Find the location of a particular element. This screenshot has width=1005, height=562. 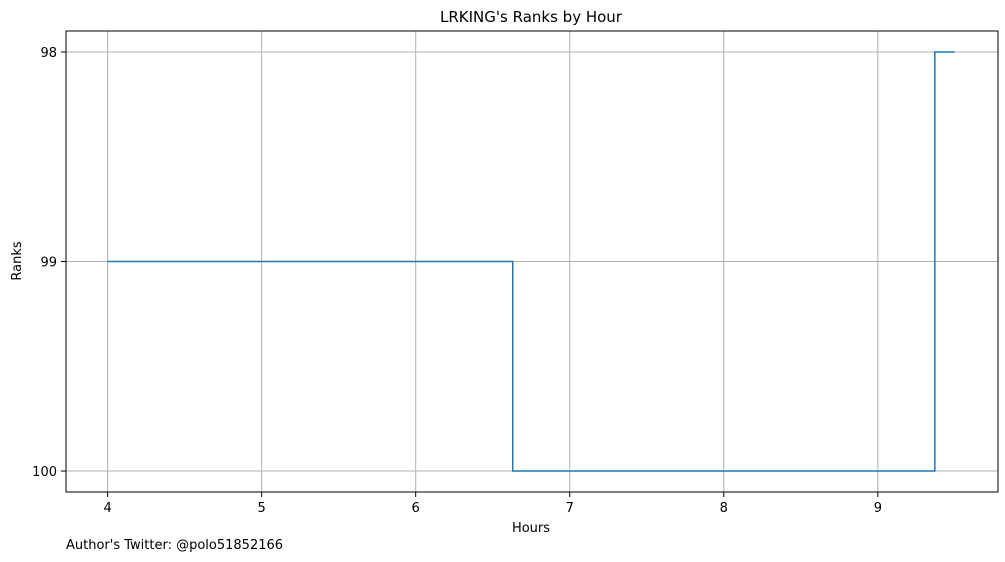

x-axis: 4 5 6 7 8 9 is located at coordinates (492, 504).